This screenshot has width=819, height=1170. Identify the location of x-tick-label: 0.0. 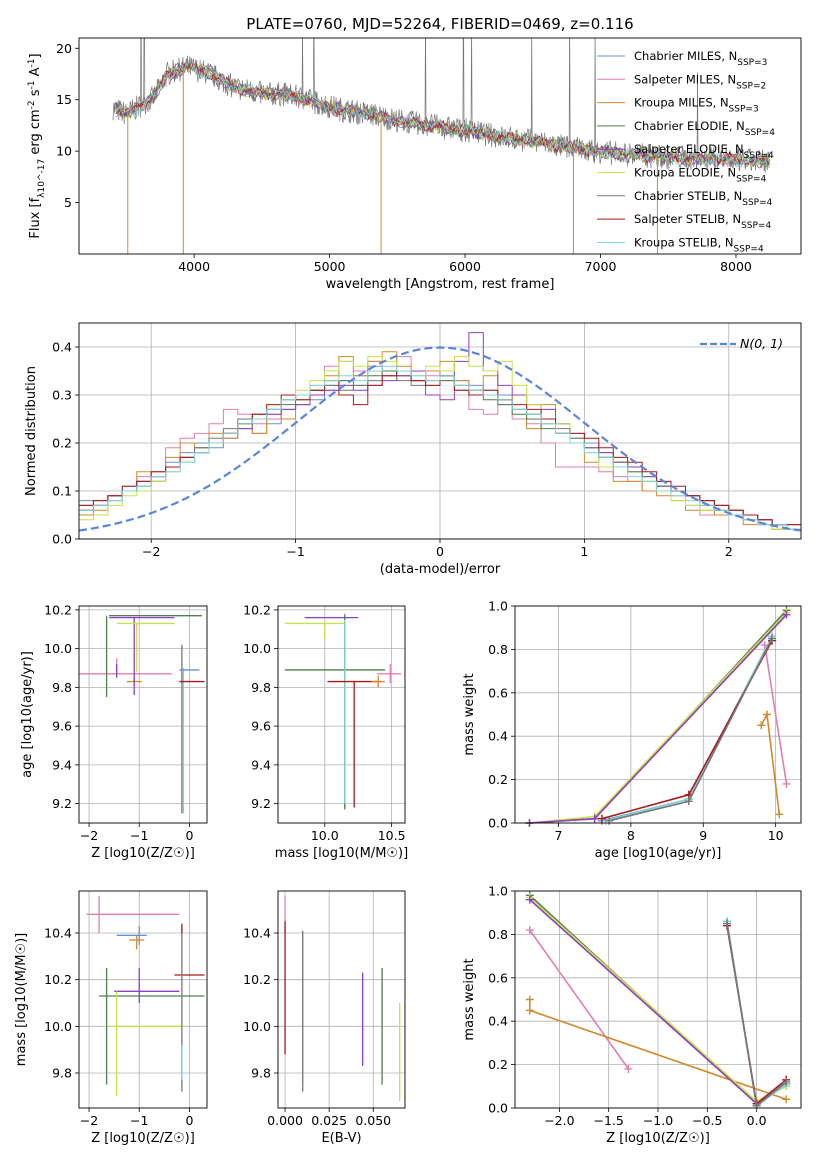
(757, 1120).